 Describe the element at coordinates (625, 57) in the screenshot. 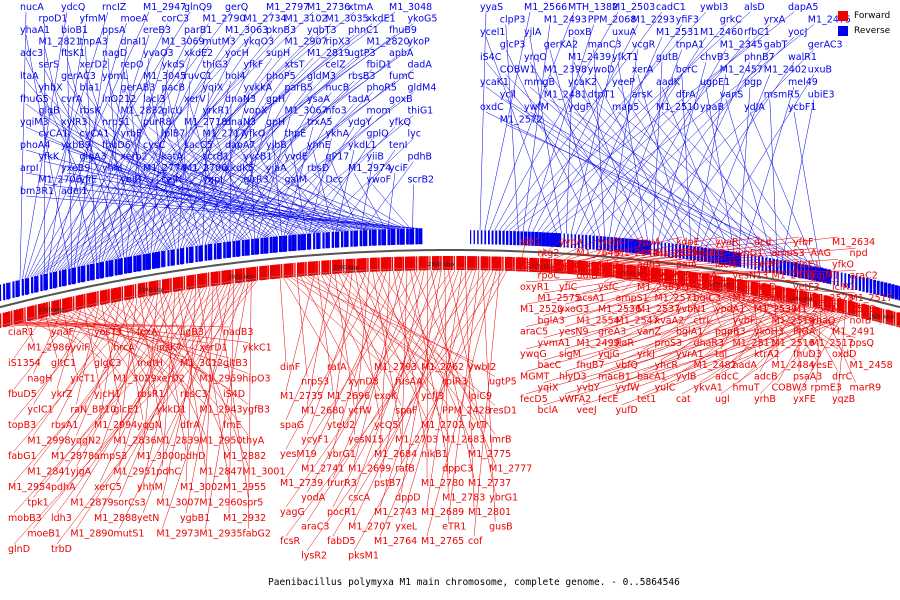

I see `gene-label: yfkT1` at that location.